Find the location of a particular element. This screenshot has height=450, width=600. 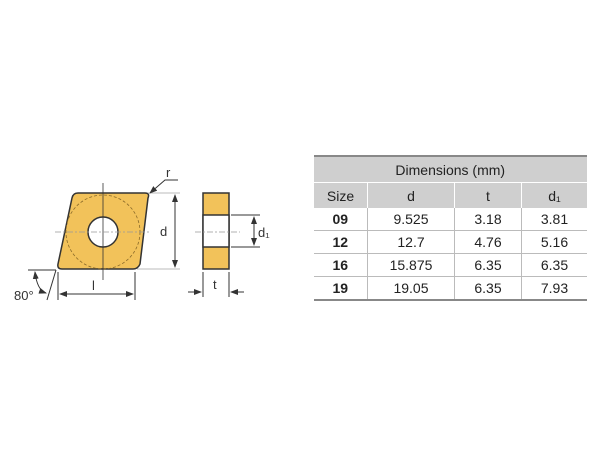

cell: 09 is located at coordinates (340, 219).